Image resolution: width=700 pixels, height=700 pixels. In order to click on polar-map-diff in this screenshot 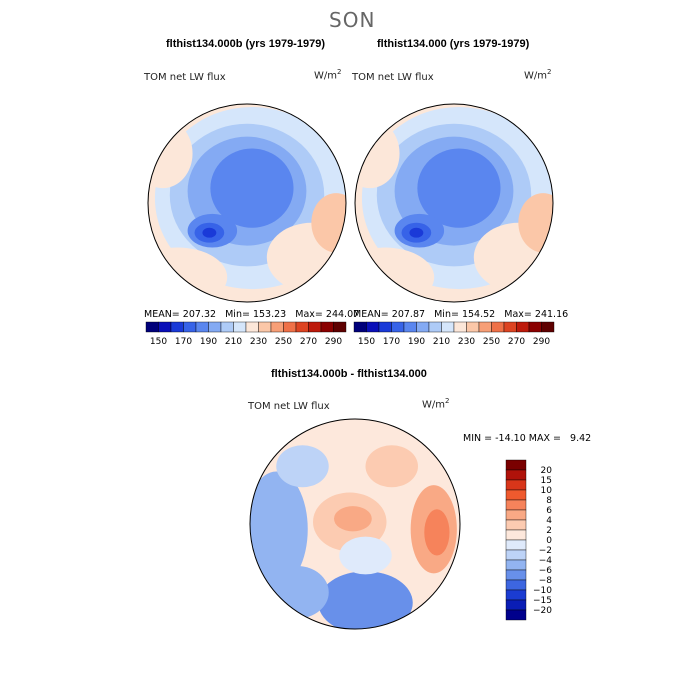, I will do `click(355, 524)`.